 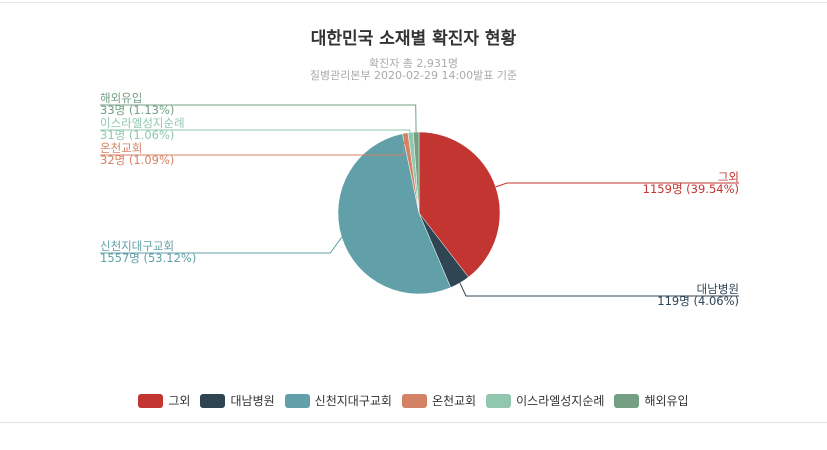 I want to click on slice-label-value: 33명 (1.13%), so click(x=137, y=110).